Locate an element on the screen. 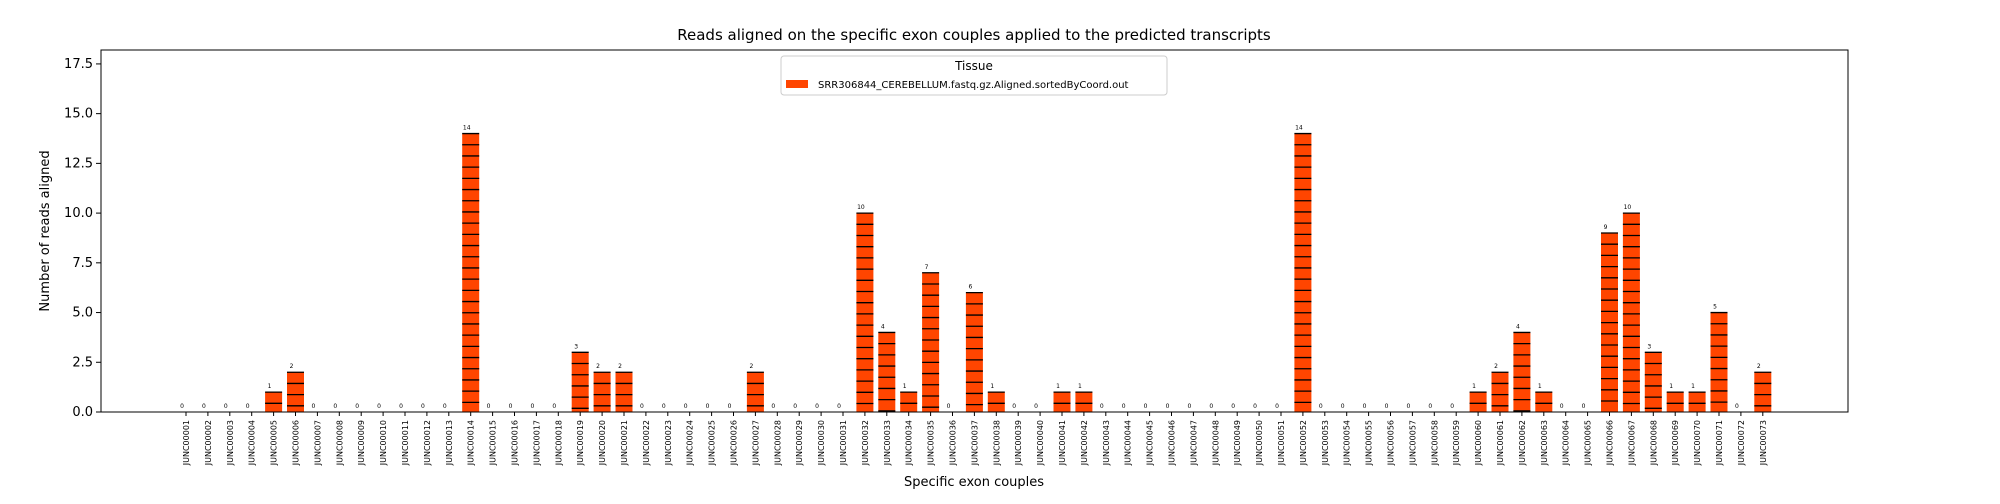 The height and width of the screenshot is (504, 2000). x-tick-label: JUNC00001 is located at coordinates (186, 443).